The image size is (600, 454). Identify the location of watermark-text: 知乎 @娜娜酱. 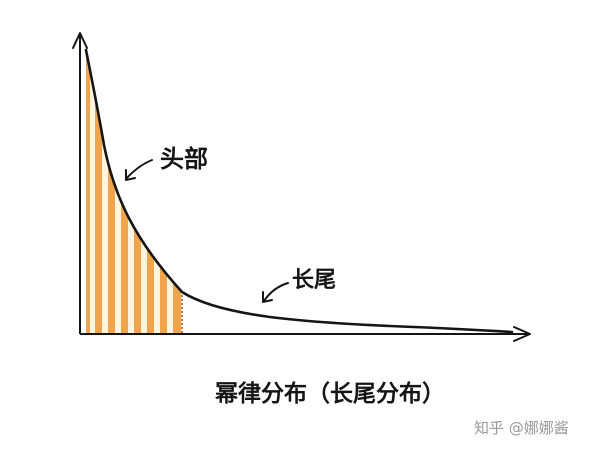
(521, 428).